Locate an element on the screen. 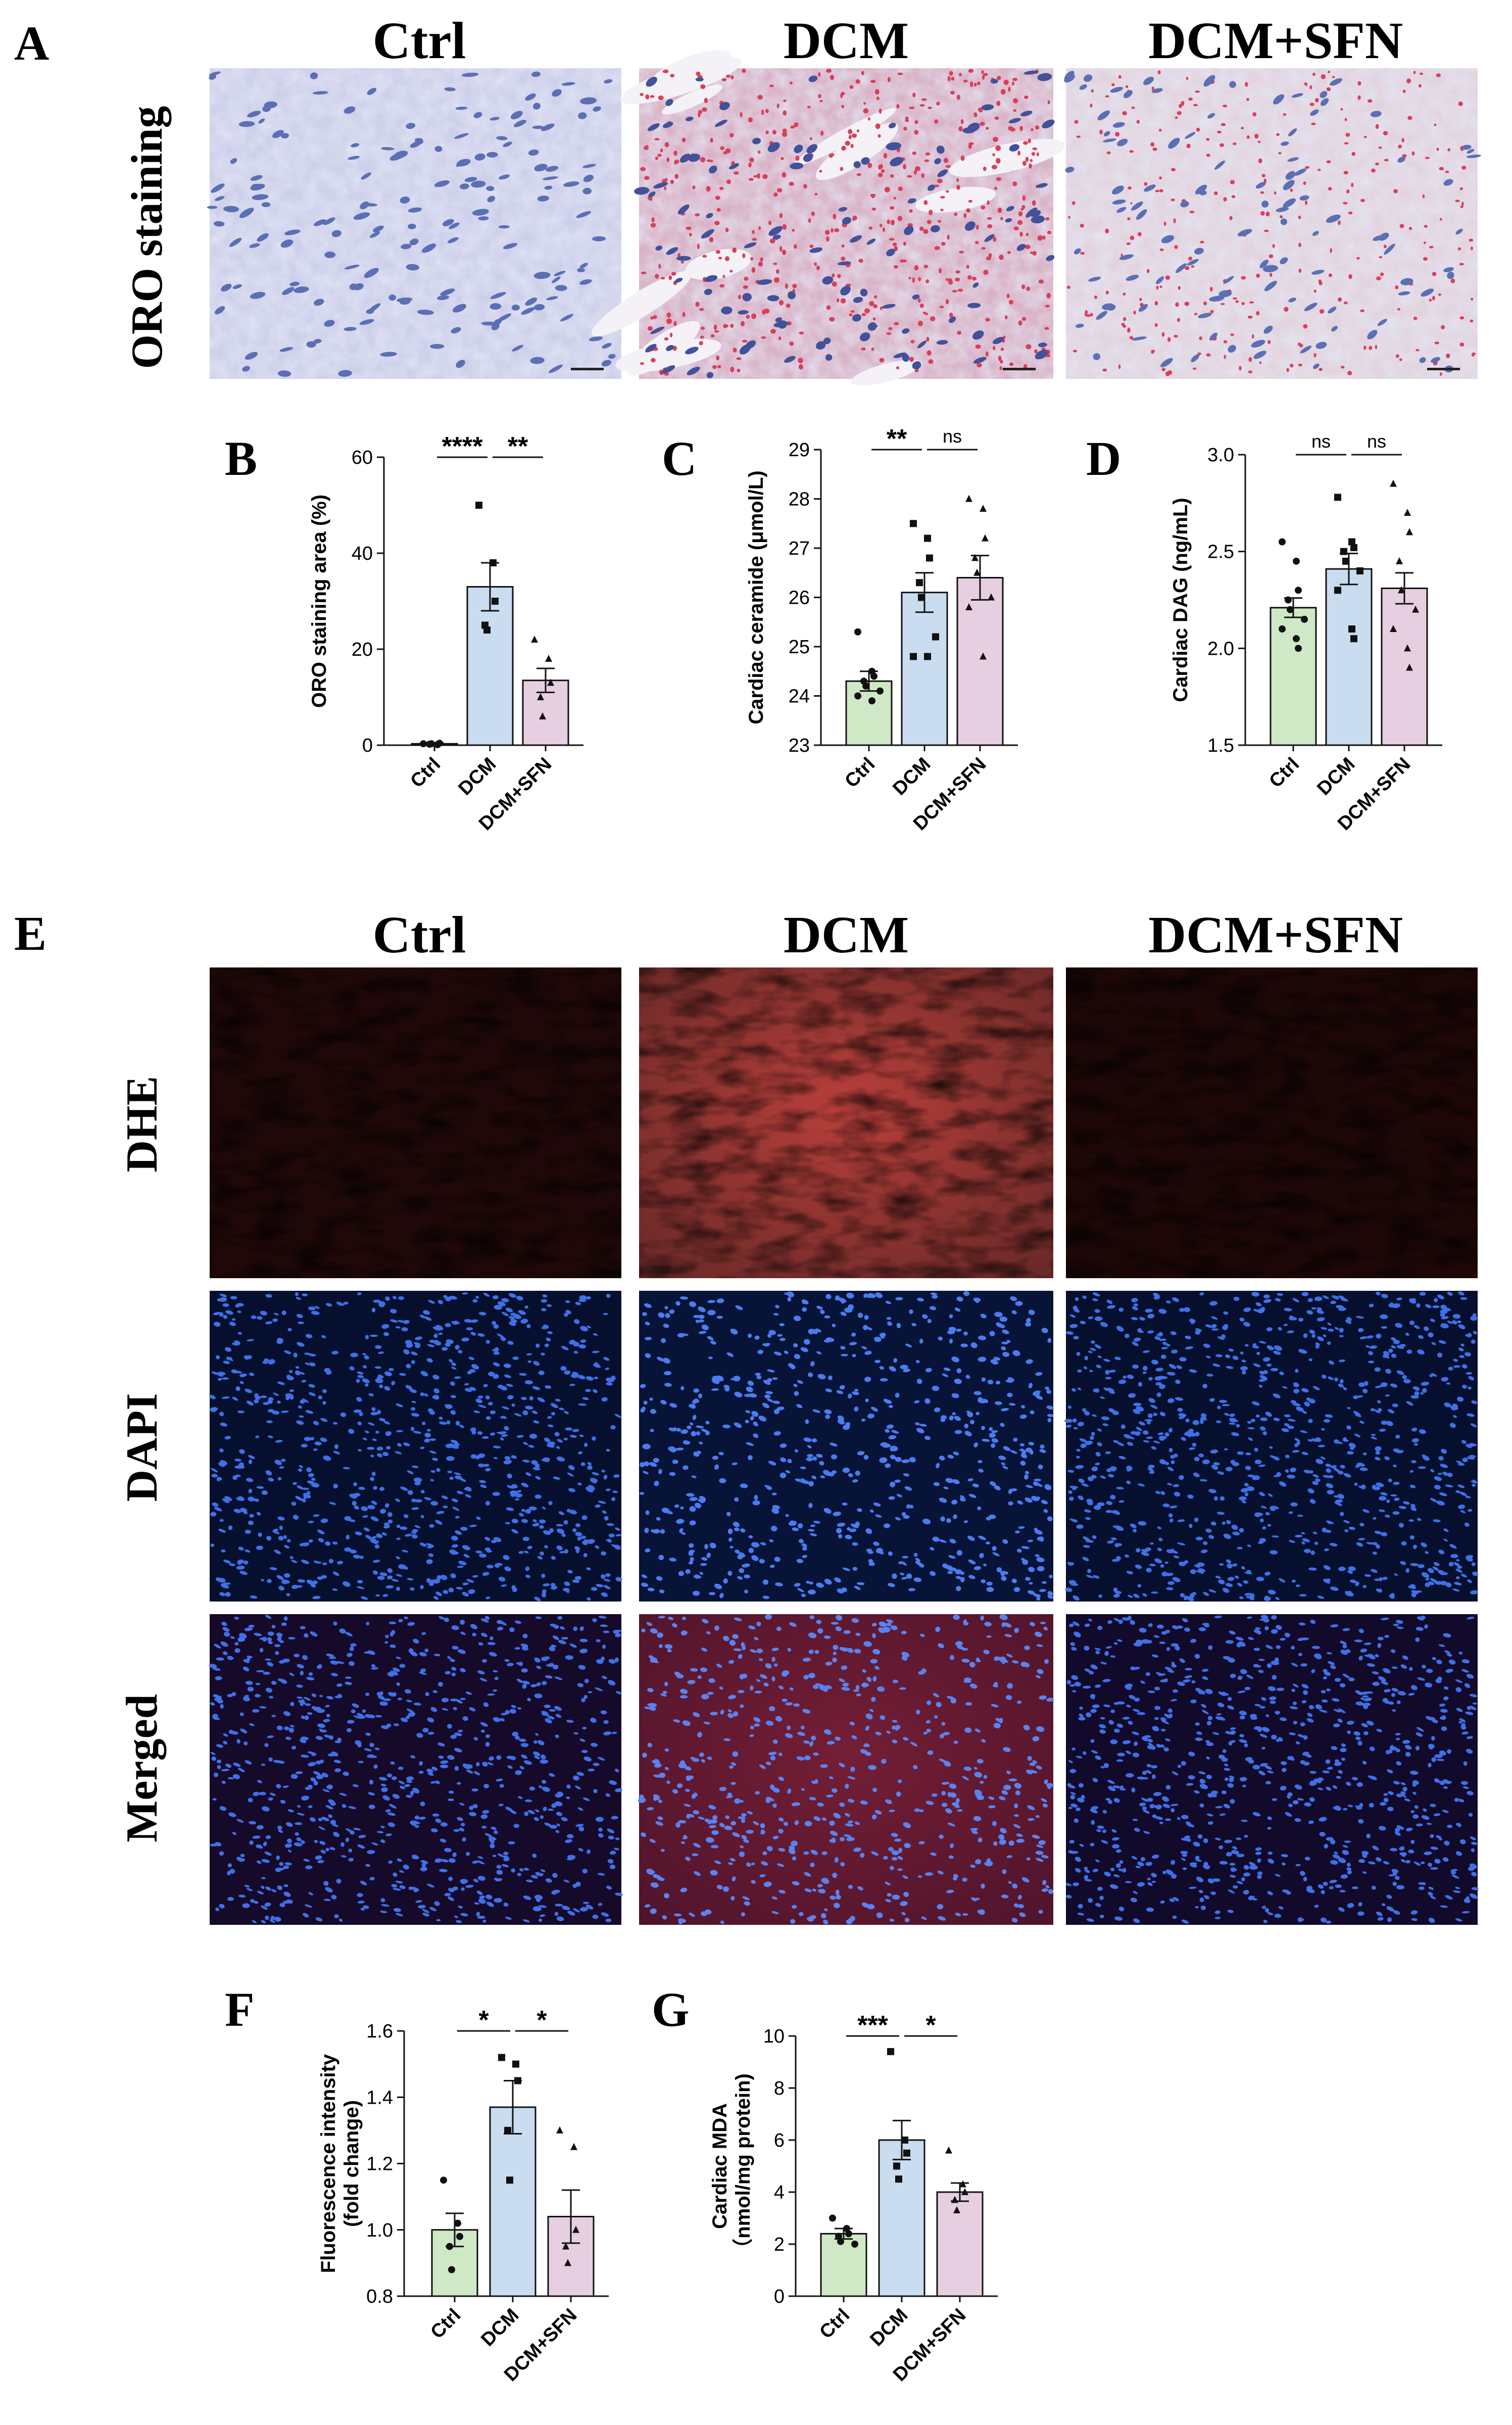 Image resolution: width=1512 pixels, height=2425 pixels. significance-label: **** is located at coordinates (462, 447).